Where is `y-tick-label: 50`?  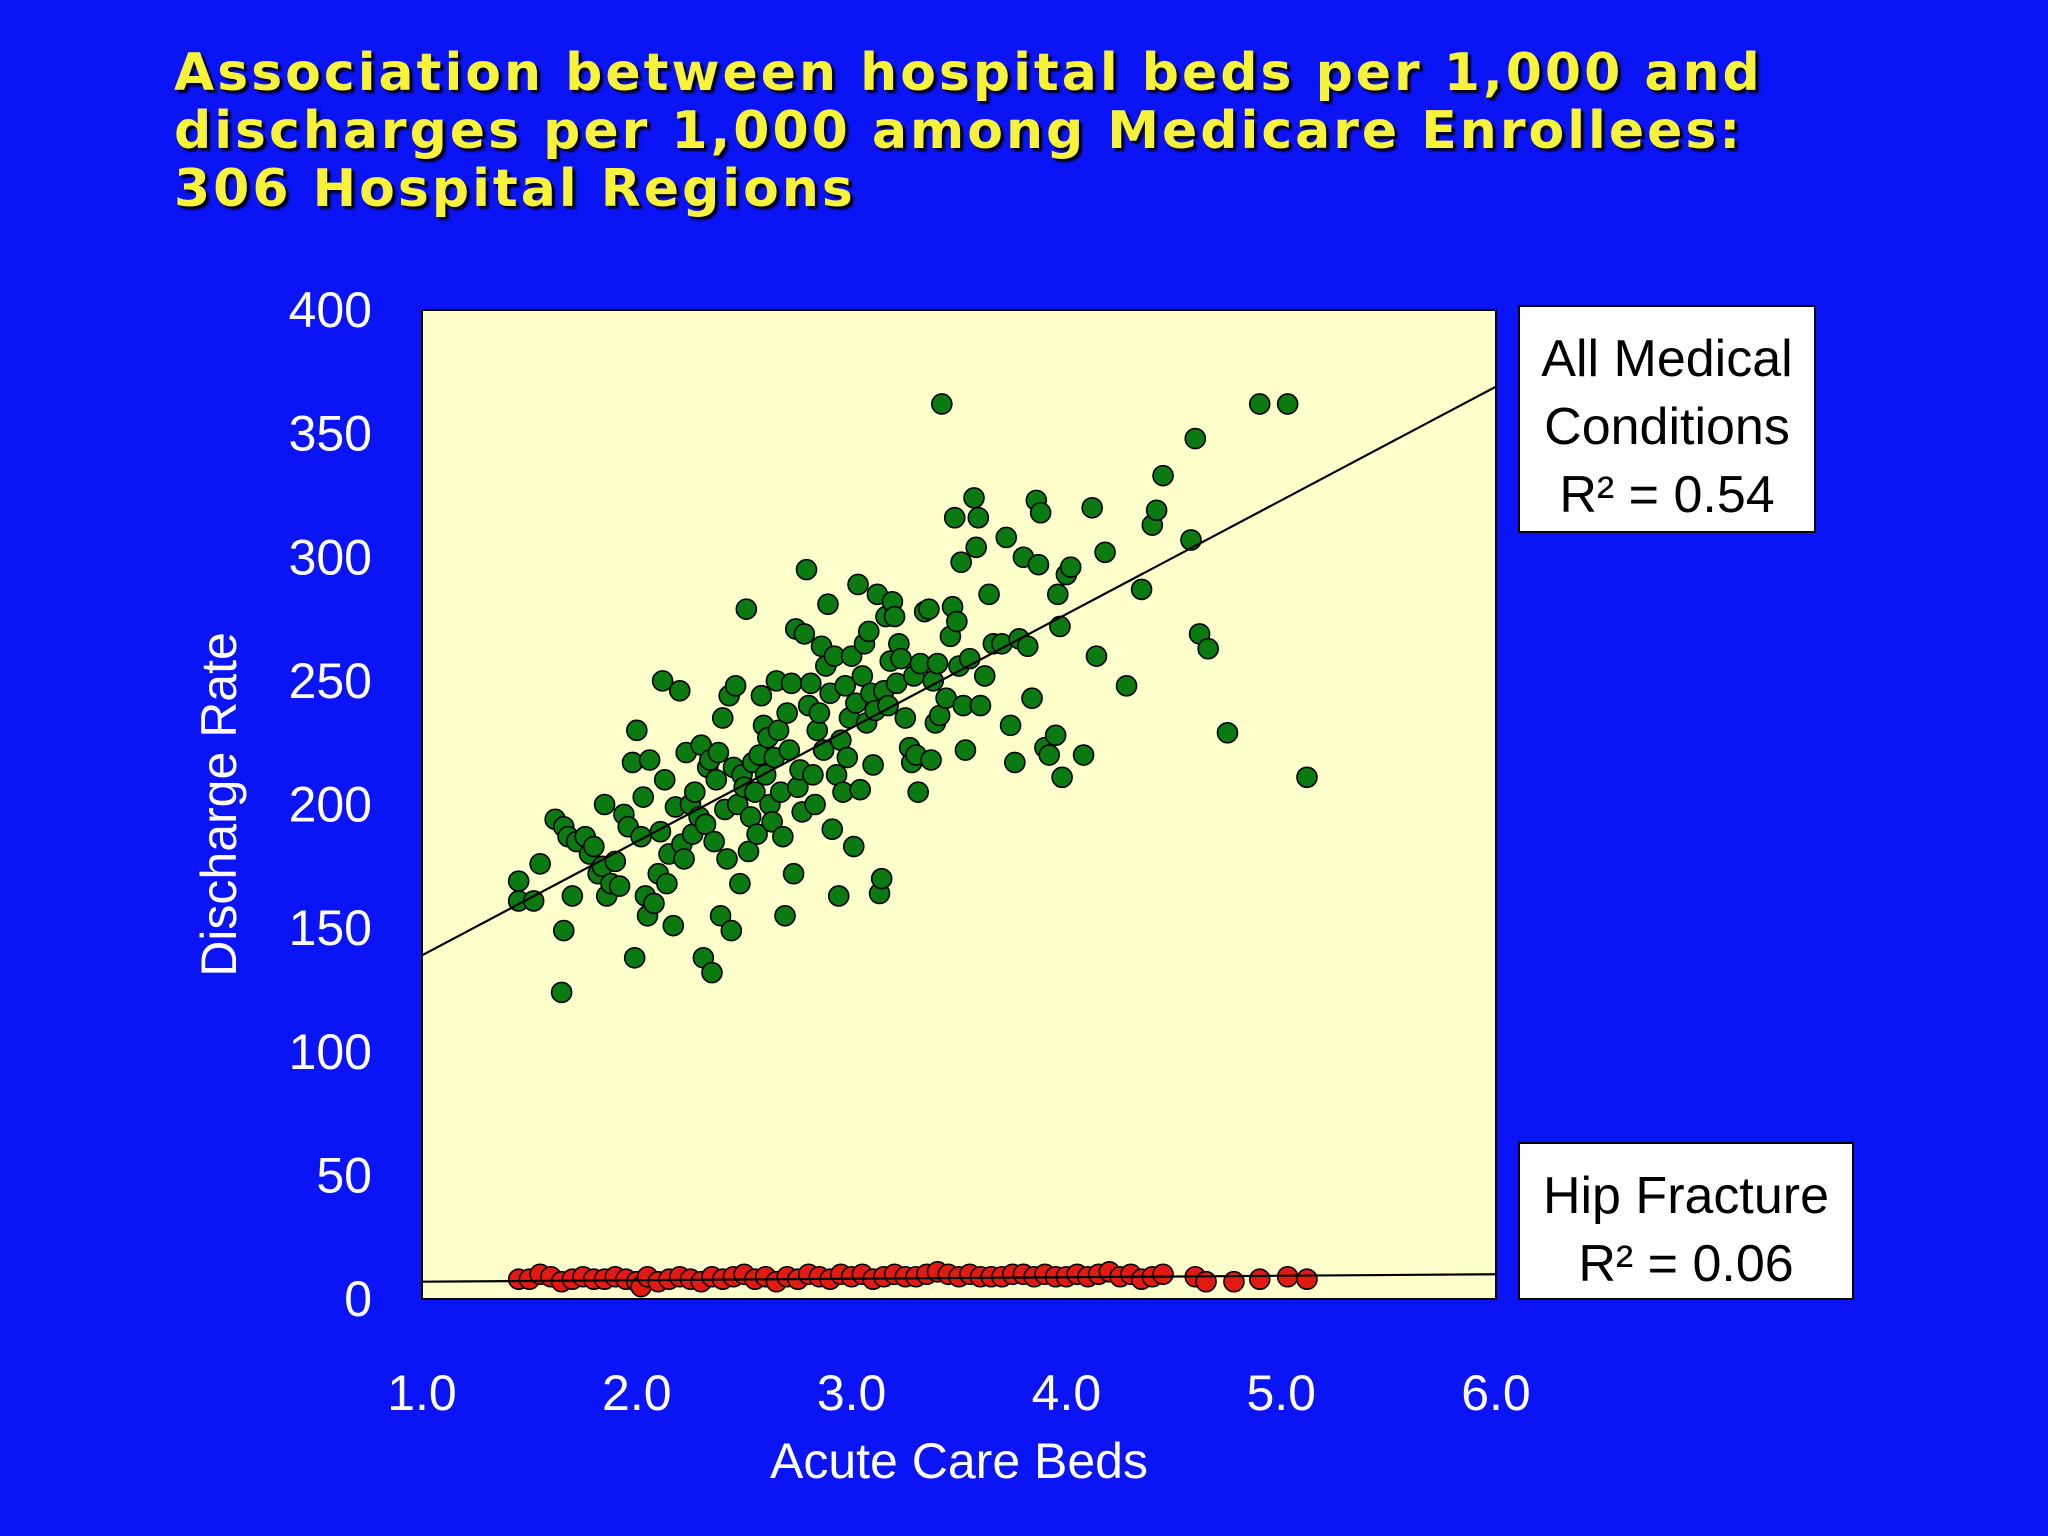
y-tick-label: 50 is located at coordinates (344, 1175).